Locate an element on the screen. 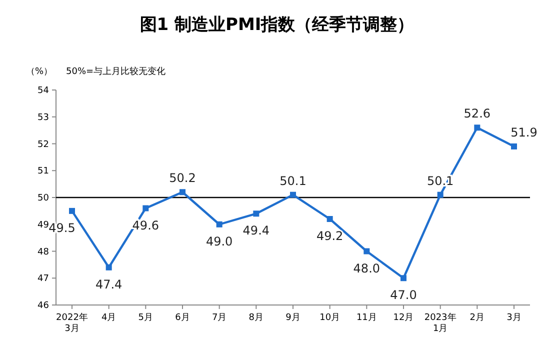 This screenshot has width=554, height=349. text: 50%=与上月比较无变化 is located at coordinates (116, 71).